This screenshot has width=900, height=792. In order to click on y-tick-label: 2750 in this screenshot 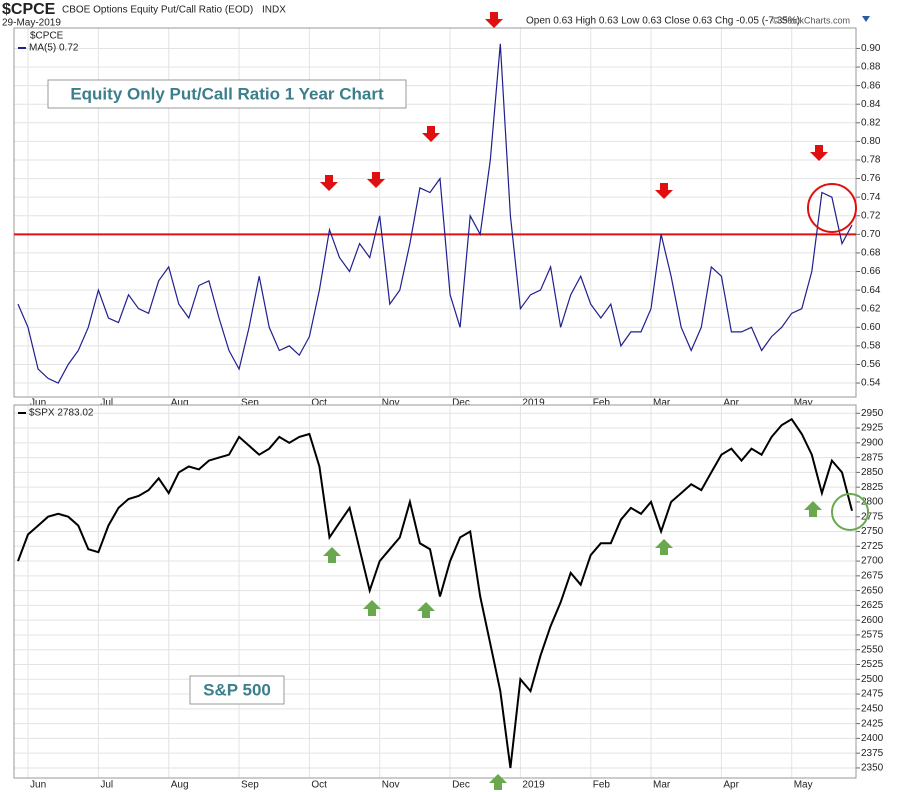, I will do `click(872, 531)`.